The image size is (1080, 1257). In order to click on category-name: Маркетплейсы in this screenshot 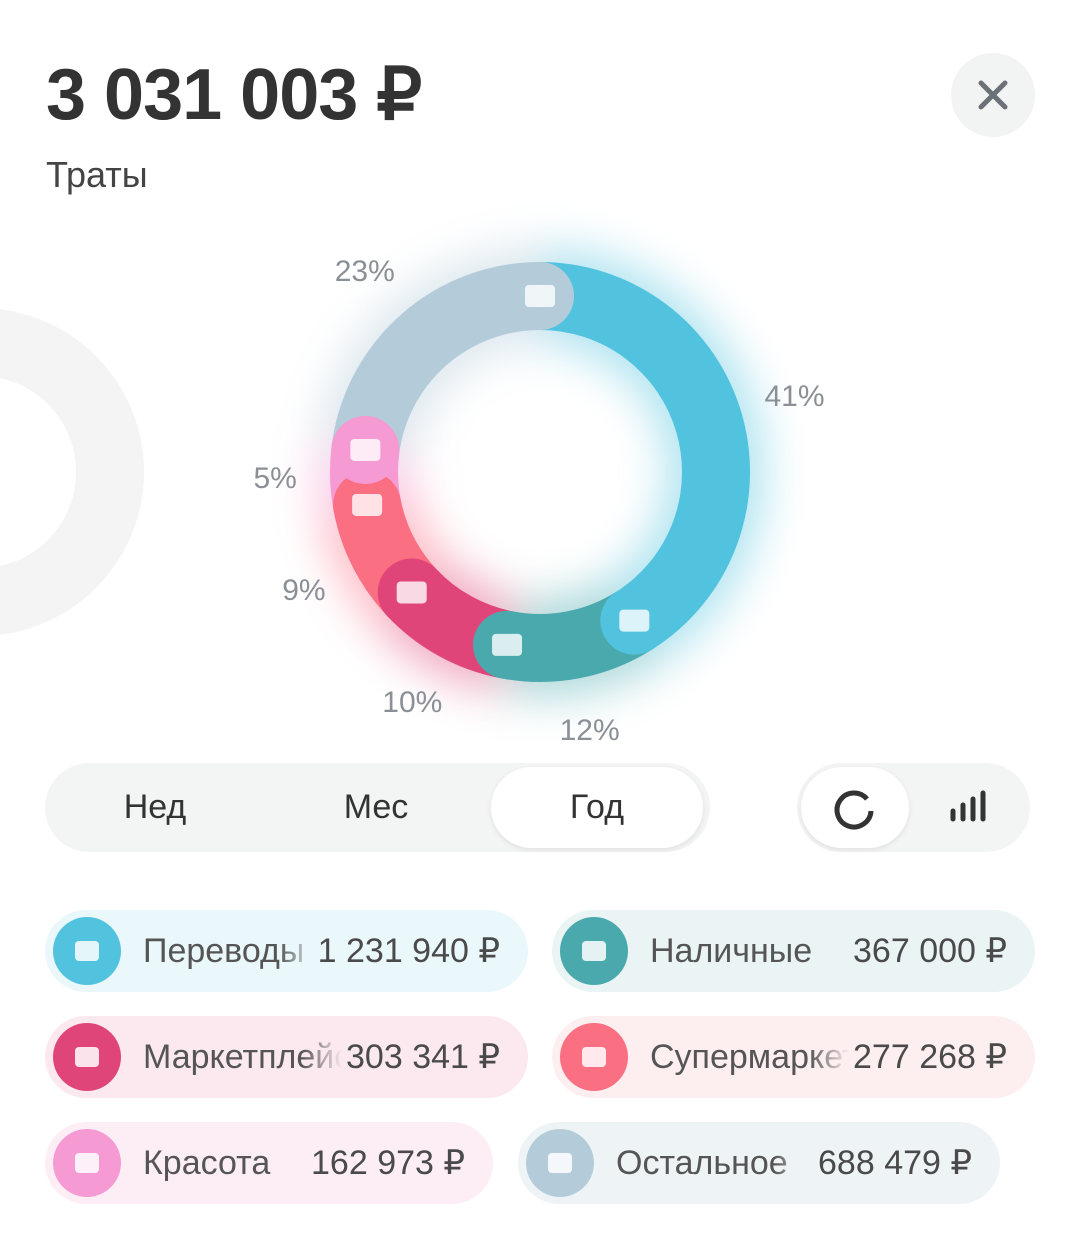, I will do `click(242, 1056)`.